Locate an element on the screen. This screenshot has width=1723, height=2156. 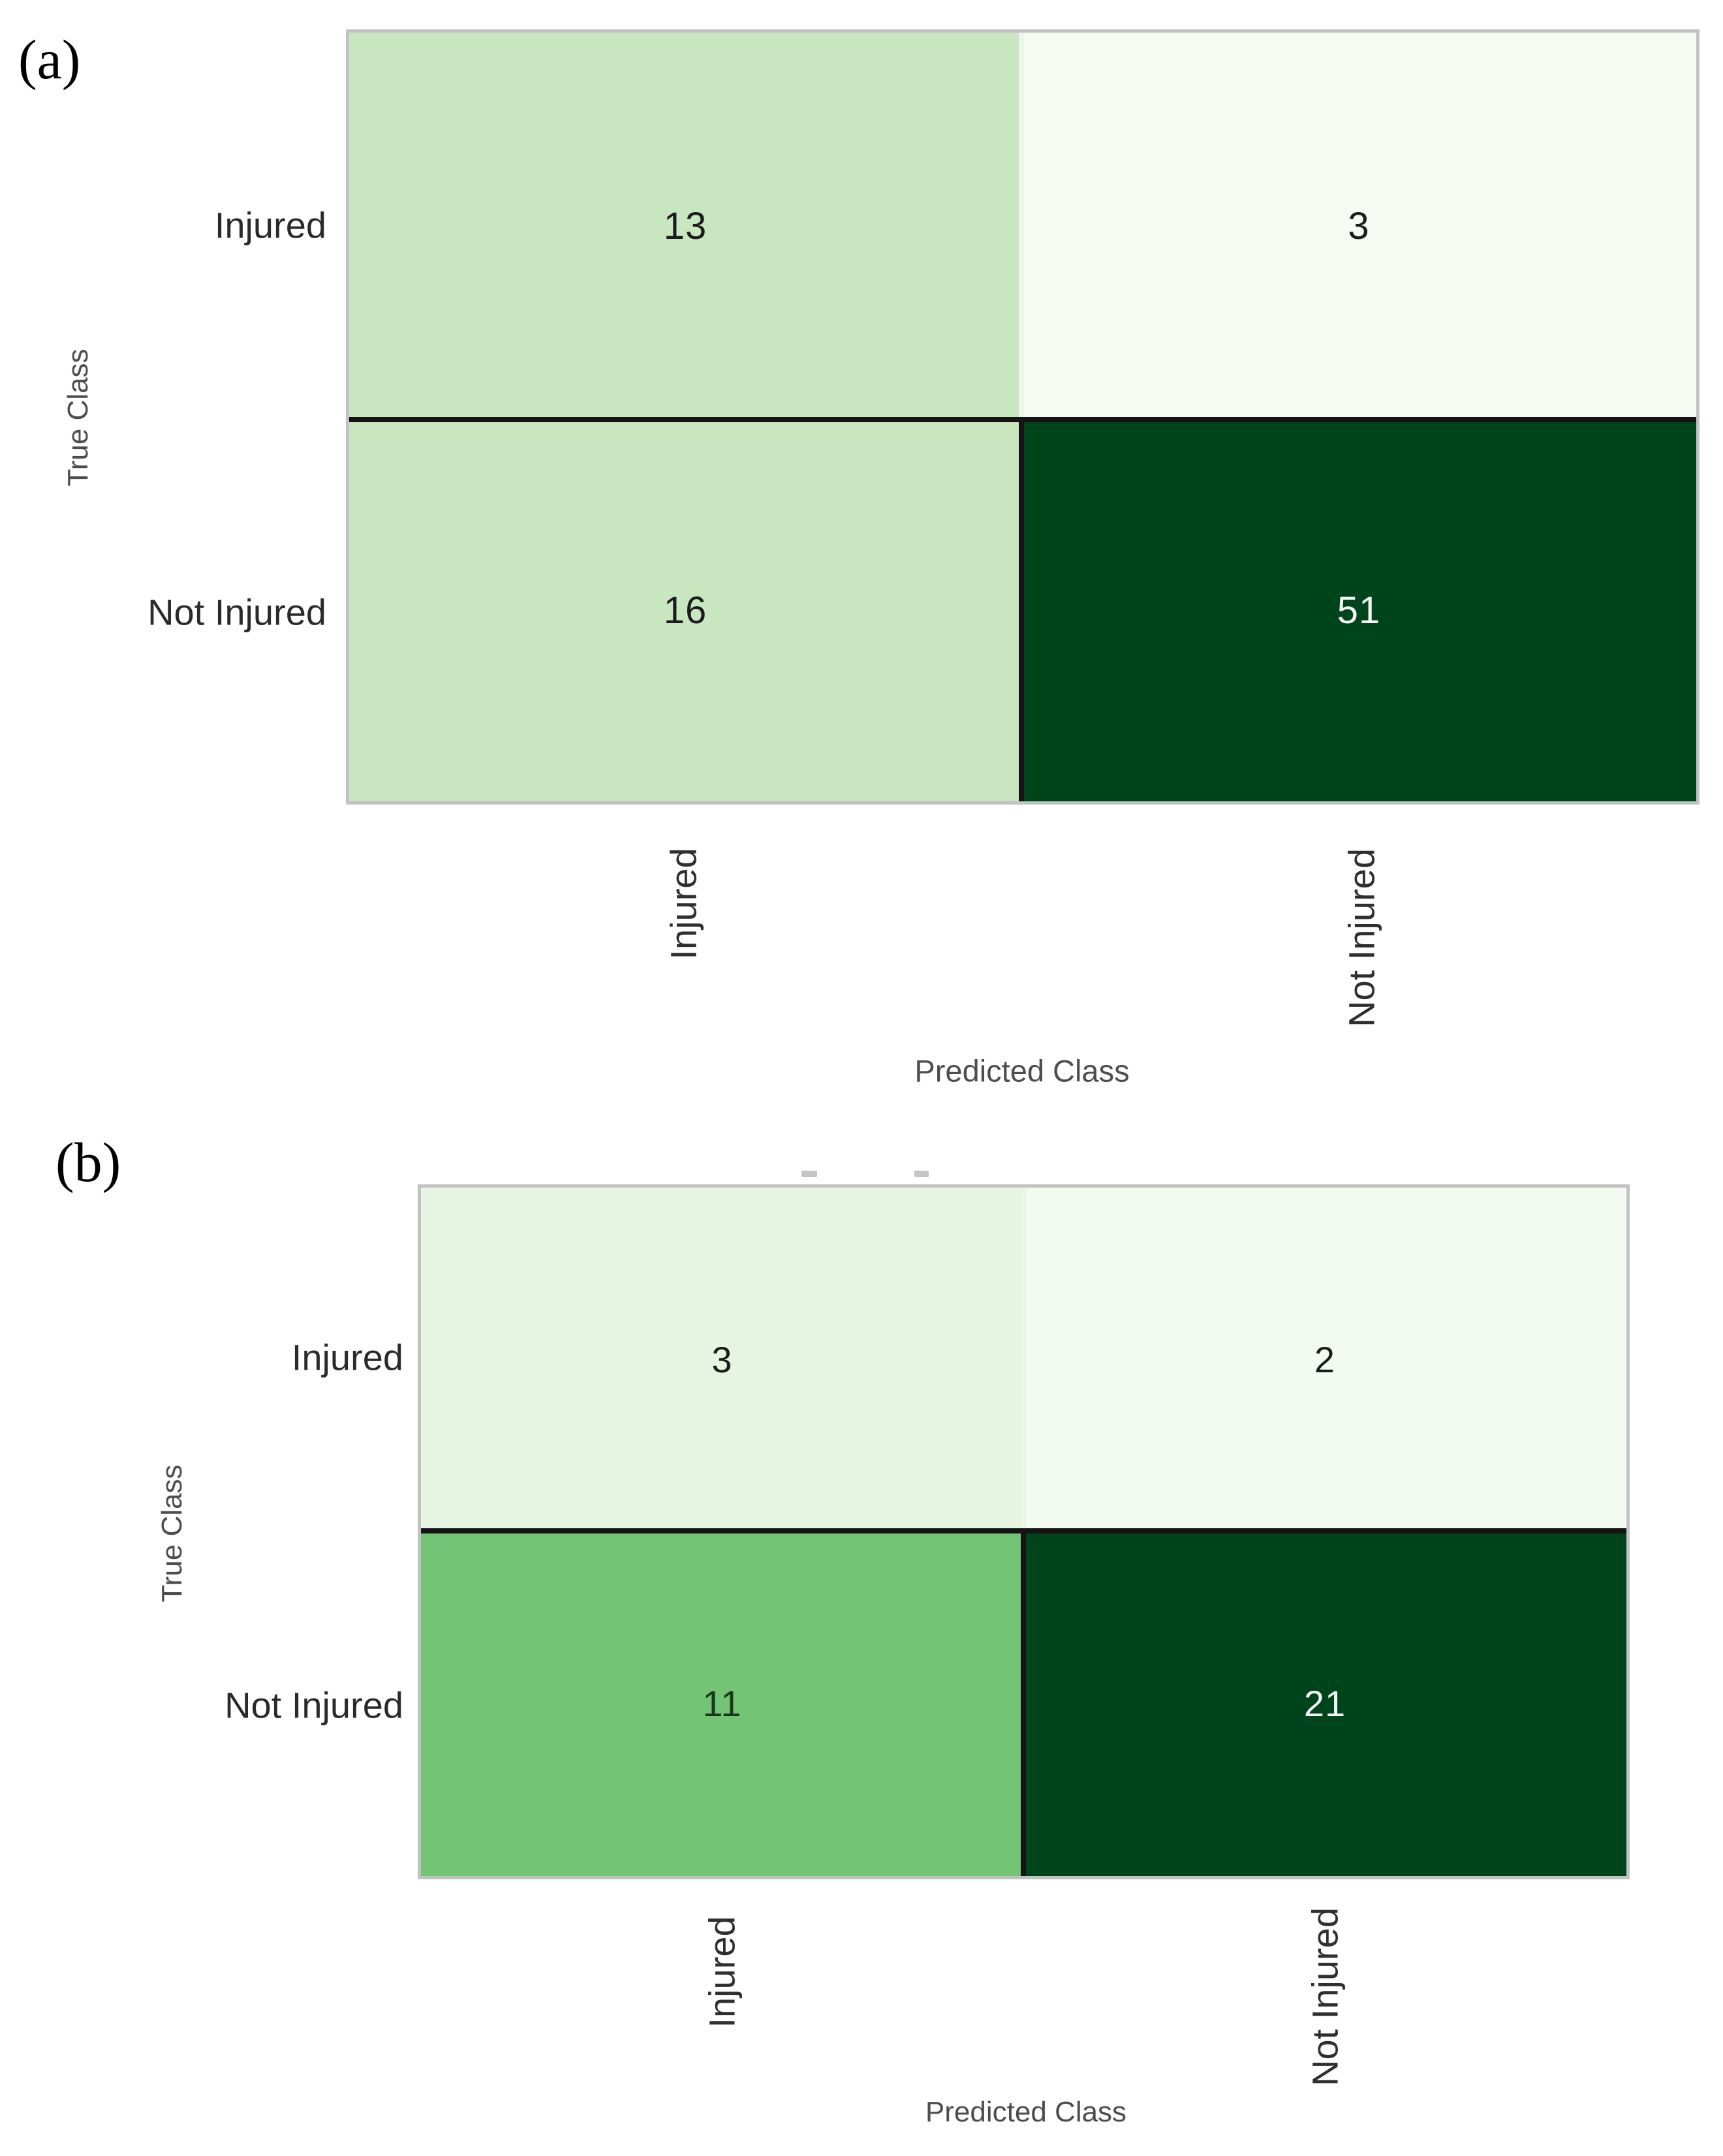
panel-b-row-label-injured: Injured is located at coordinates (347, 1357).